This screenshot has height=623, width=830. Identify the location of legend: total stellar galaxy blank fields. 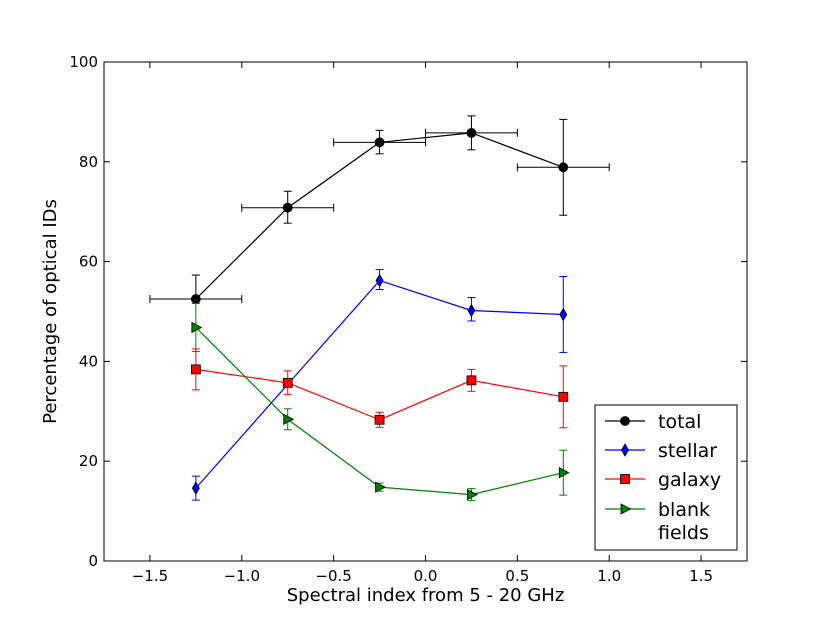
(666, 477).